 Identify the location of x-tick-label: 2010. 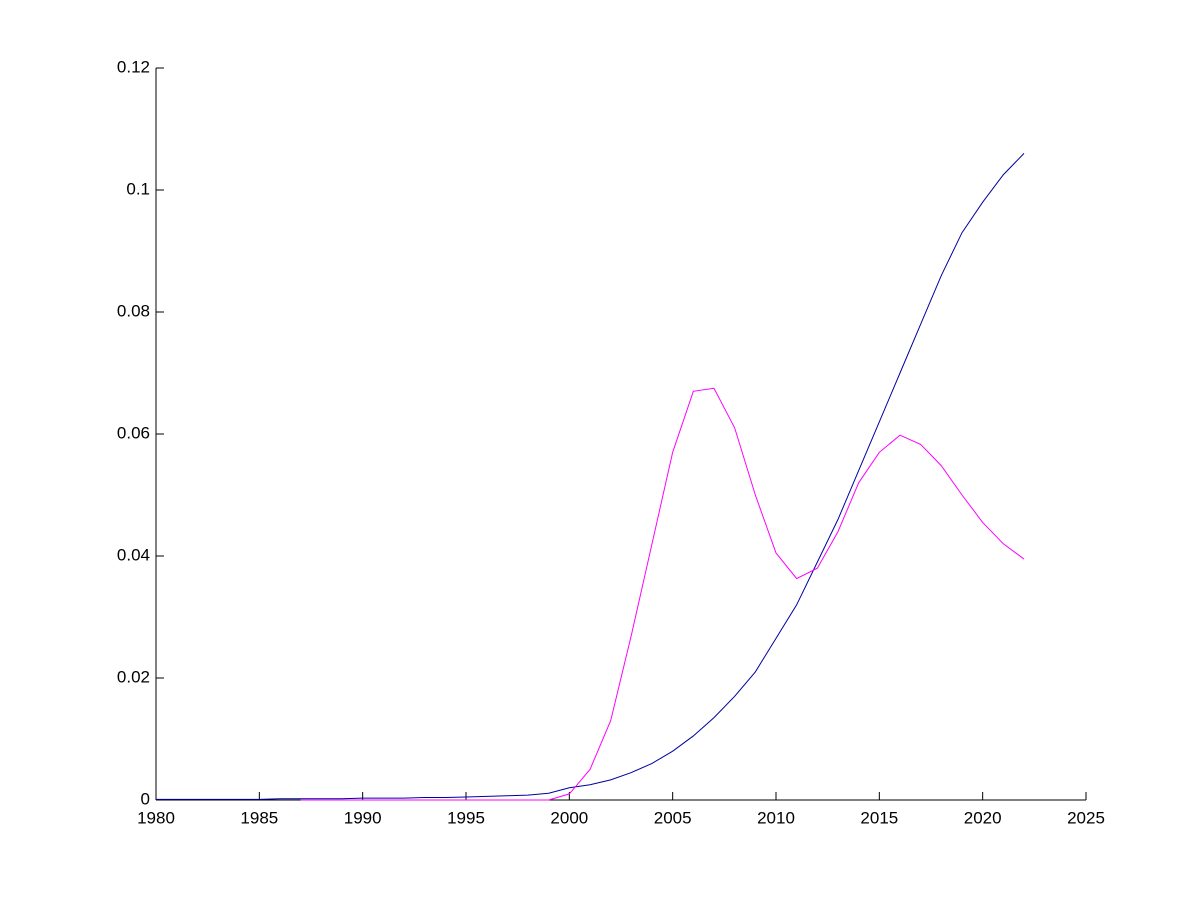
(776, 817).